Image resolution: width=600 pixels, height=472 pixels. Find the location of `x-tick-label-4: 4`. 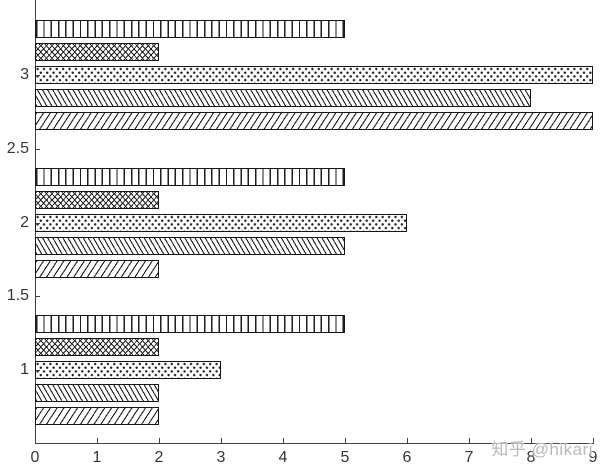

x-tick-label-4: 4 is located at coordinates (283, 457).